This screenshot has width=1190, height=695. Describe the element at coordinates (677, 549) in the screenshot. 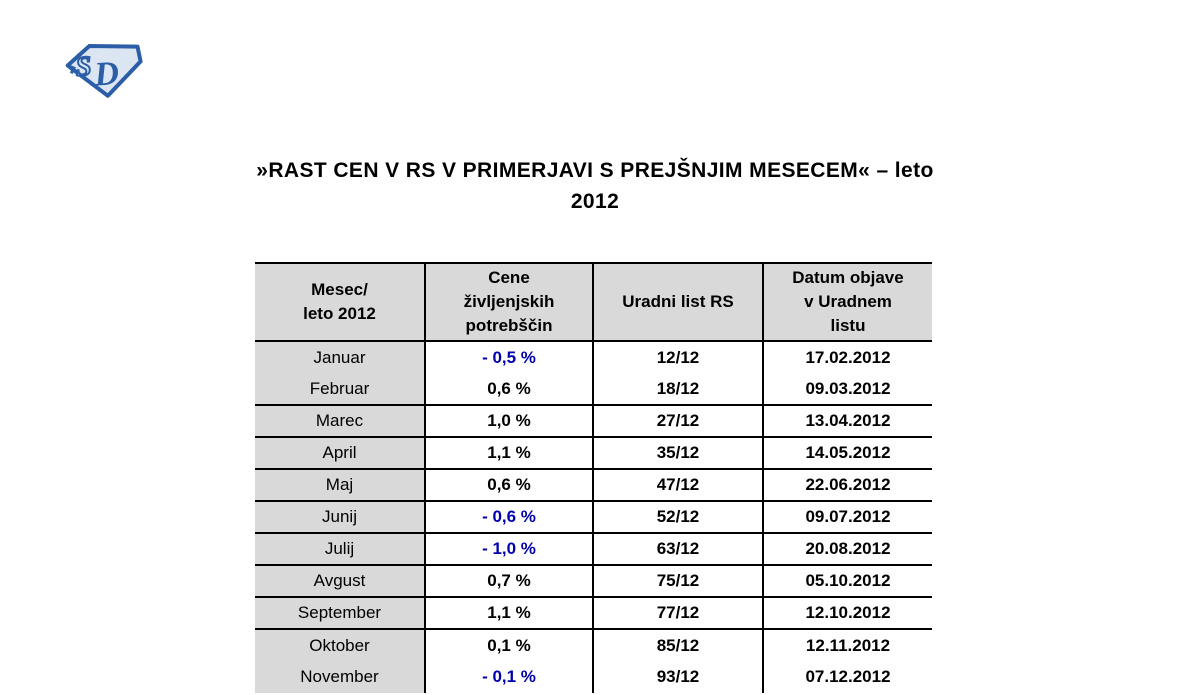

I see `gazette-cell: 63/12` at that location.